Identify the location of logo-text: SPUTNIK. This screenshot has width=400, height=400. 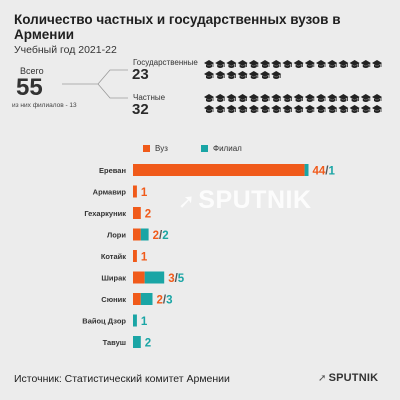
(353, 378).